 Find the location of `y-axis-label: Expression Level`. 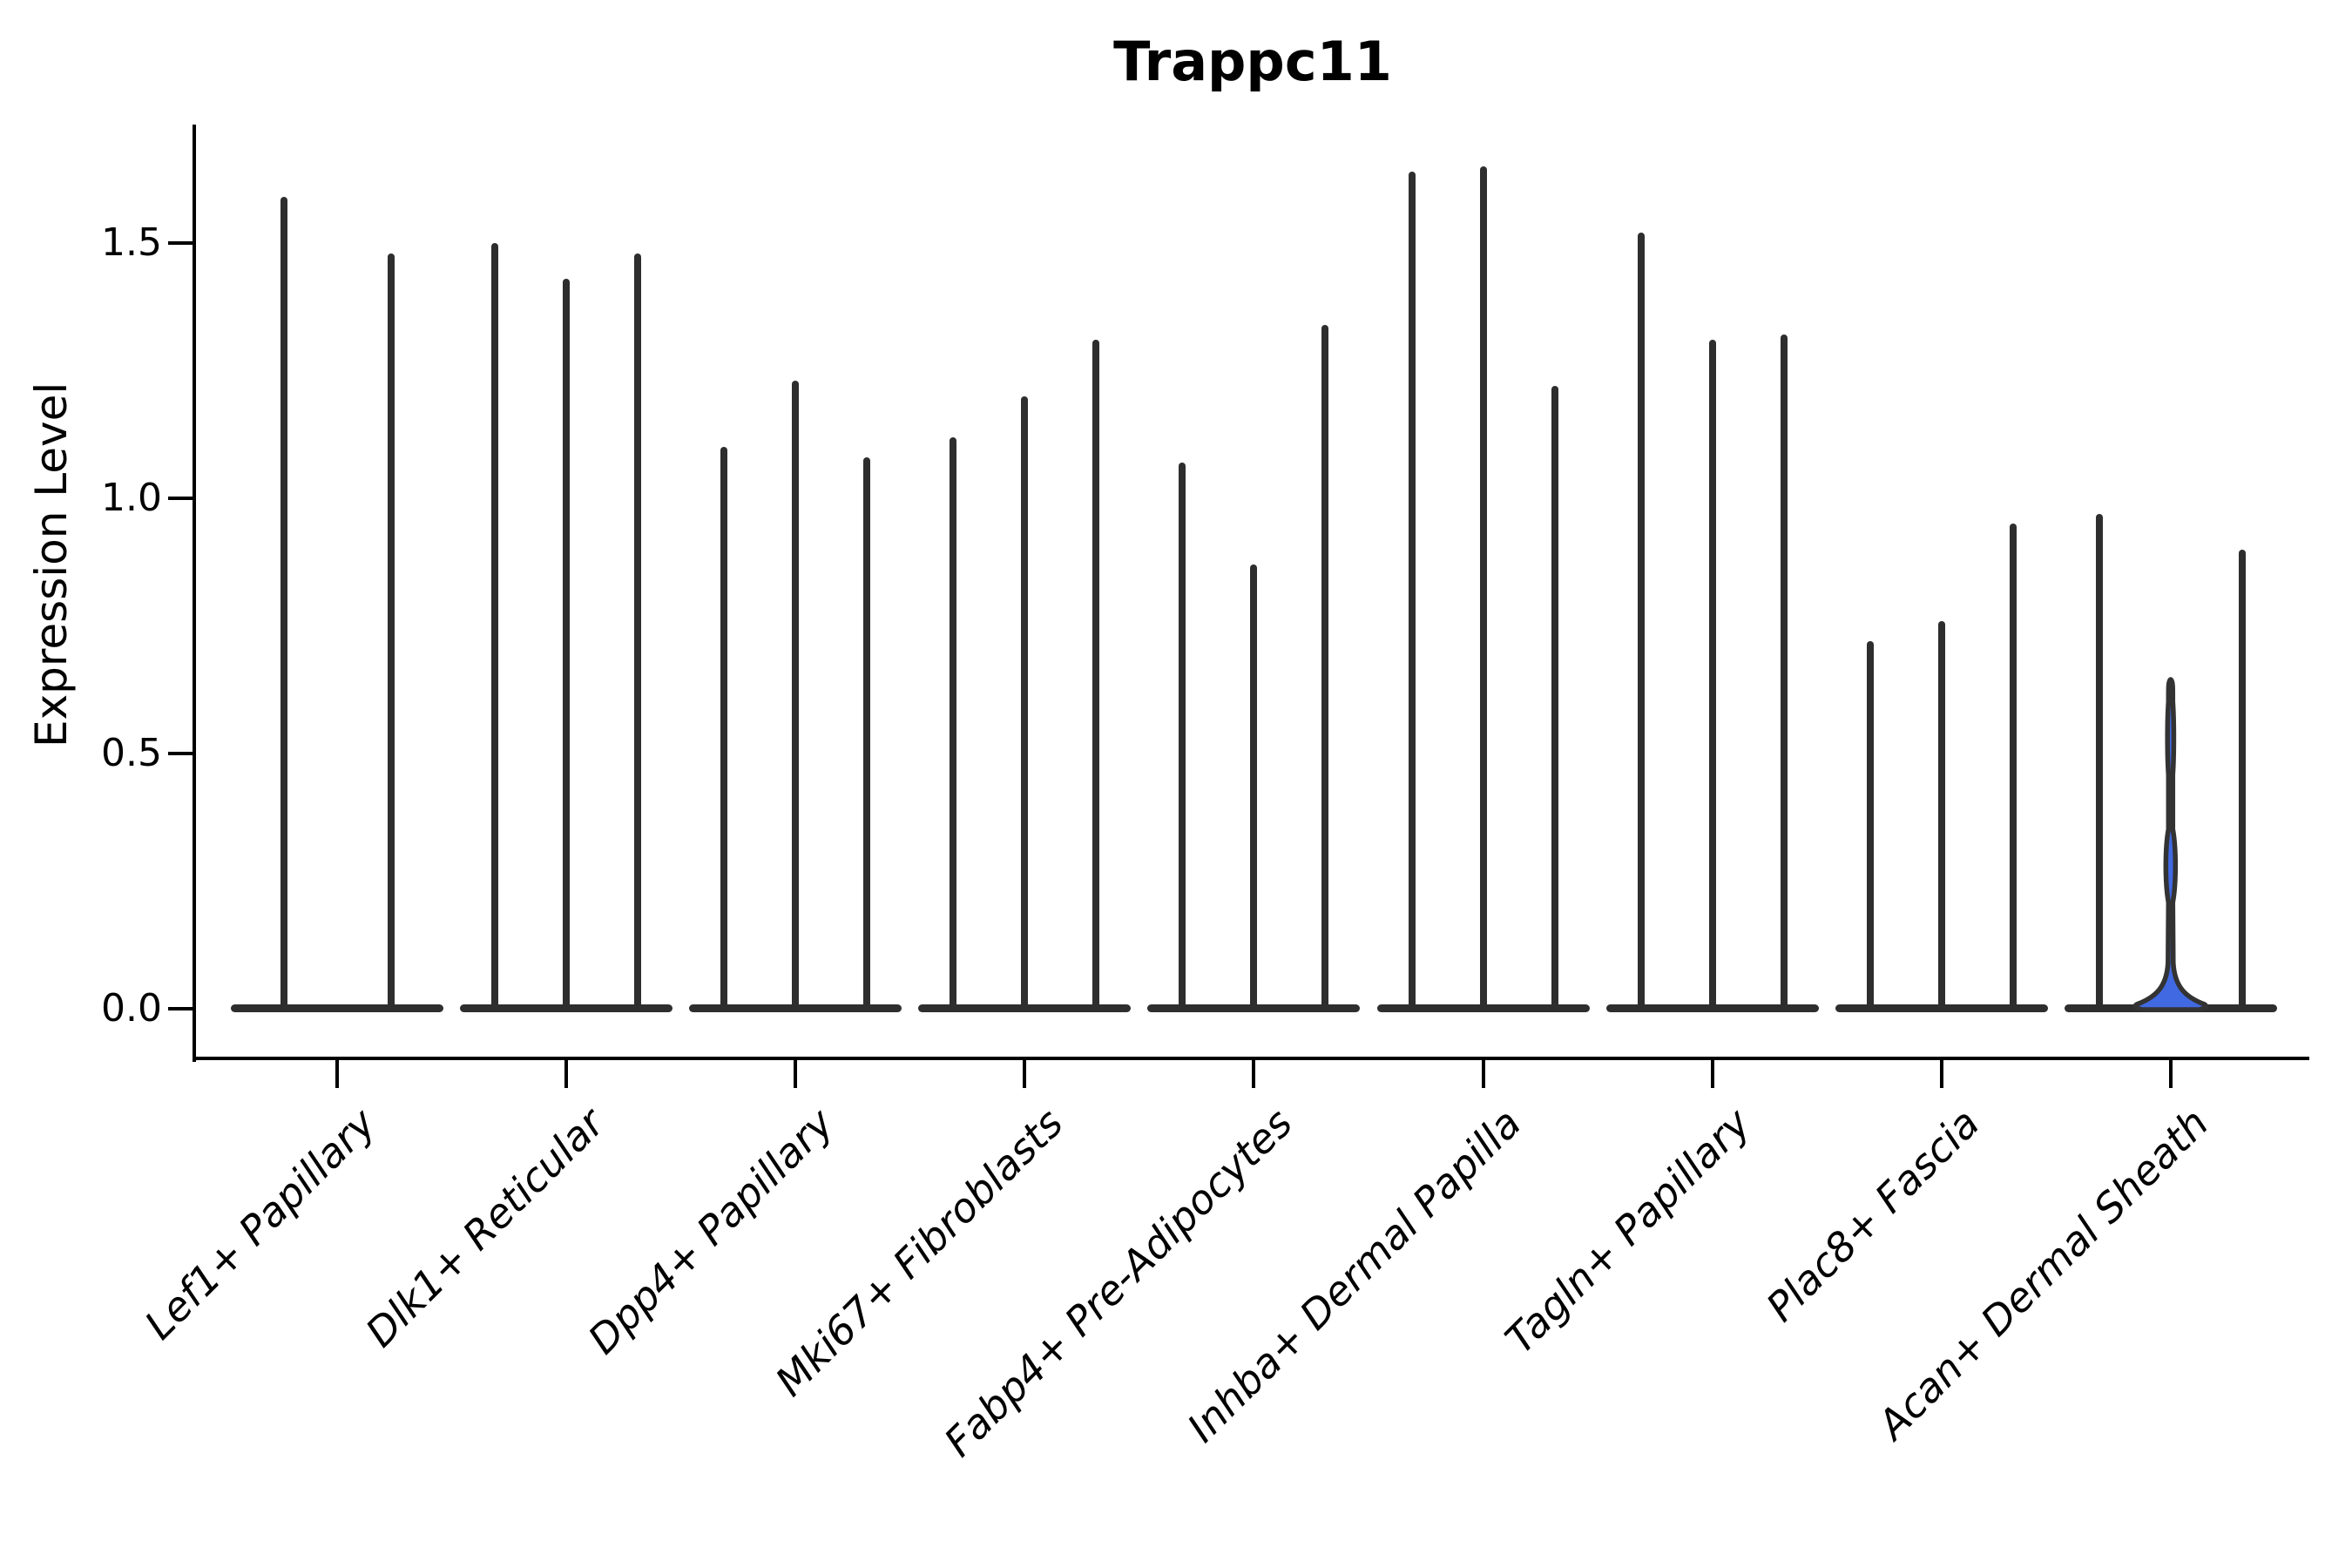

y-axis-label: Expression Level is located at coordinates (52, 564).